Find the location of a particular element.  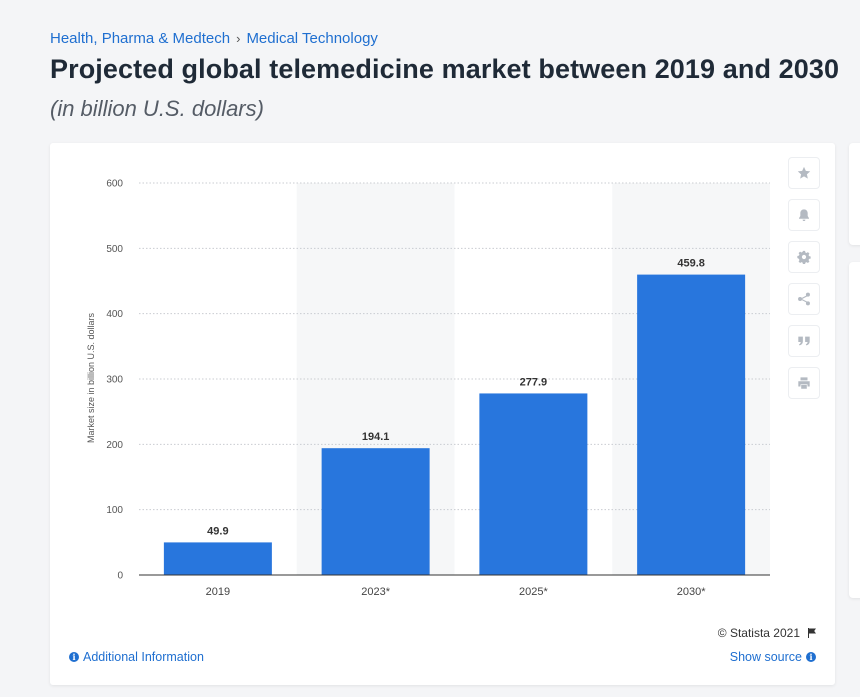

x-tick-label: 2030* is located at coordinates (691, 592).